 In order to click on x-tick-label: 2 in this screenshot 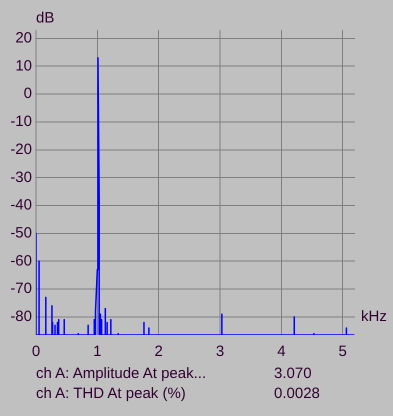, I will do `click(158, 351)`.